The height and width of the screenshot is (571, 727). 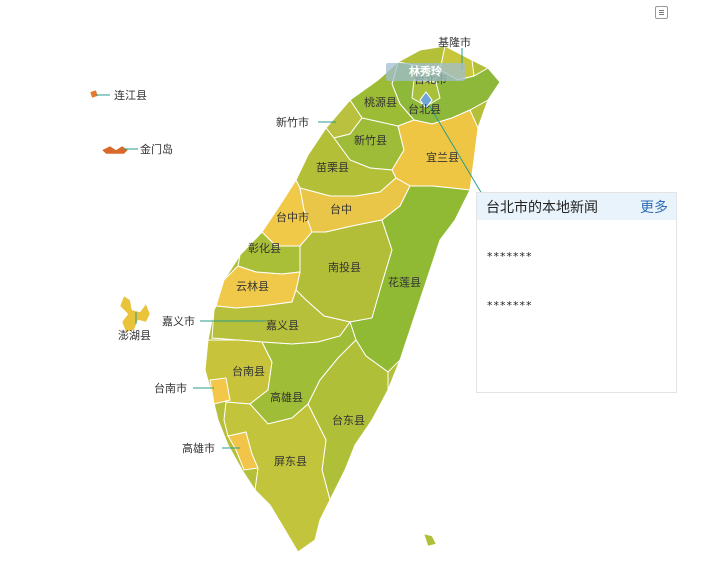 I want to click on label-taichung-county: 台中, so click(x=341, y=209).